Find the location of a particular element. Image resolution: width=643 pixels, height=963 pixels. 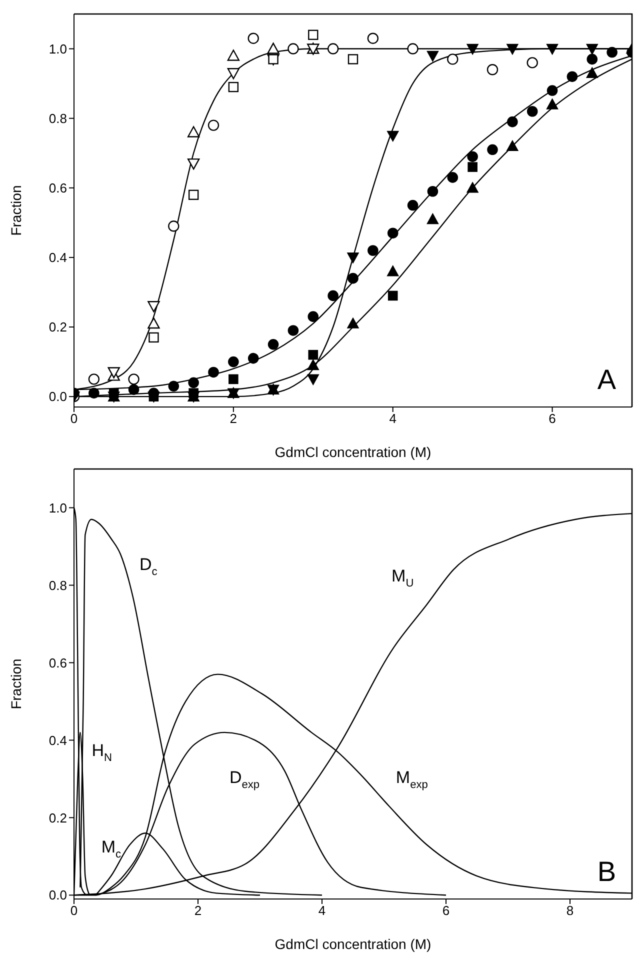

annotation: M$_{exp}$ is located at coordinates (412, 779).